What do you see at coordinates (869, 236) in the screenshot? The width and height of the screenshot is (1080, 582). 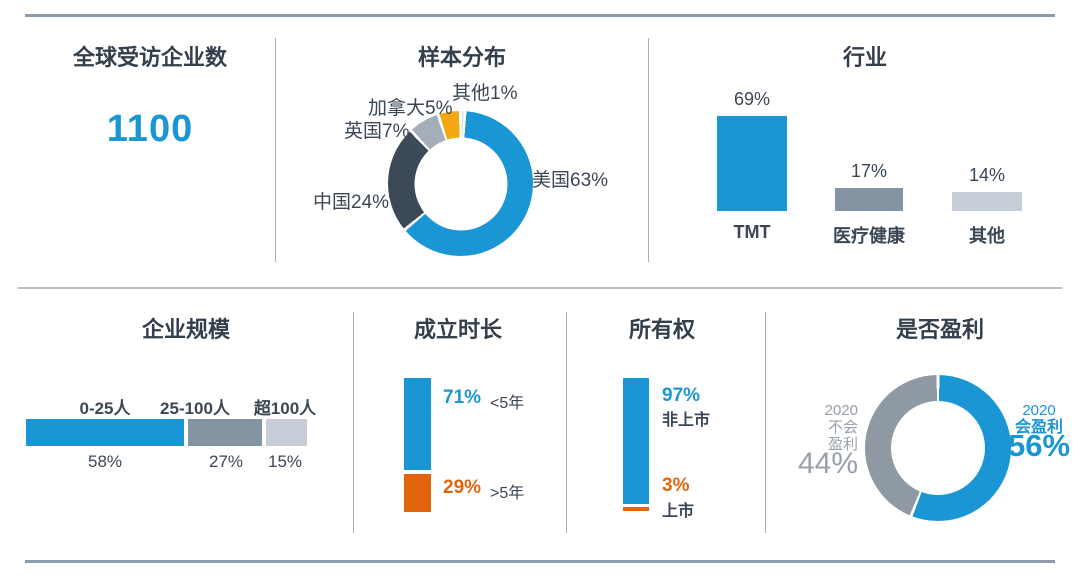 I see `industry-bar-name-healthcare: 医疗健康` at bounding box center [869, 236].